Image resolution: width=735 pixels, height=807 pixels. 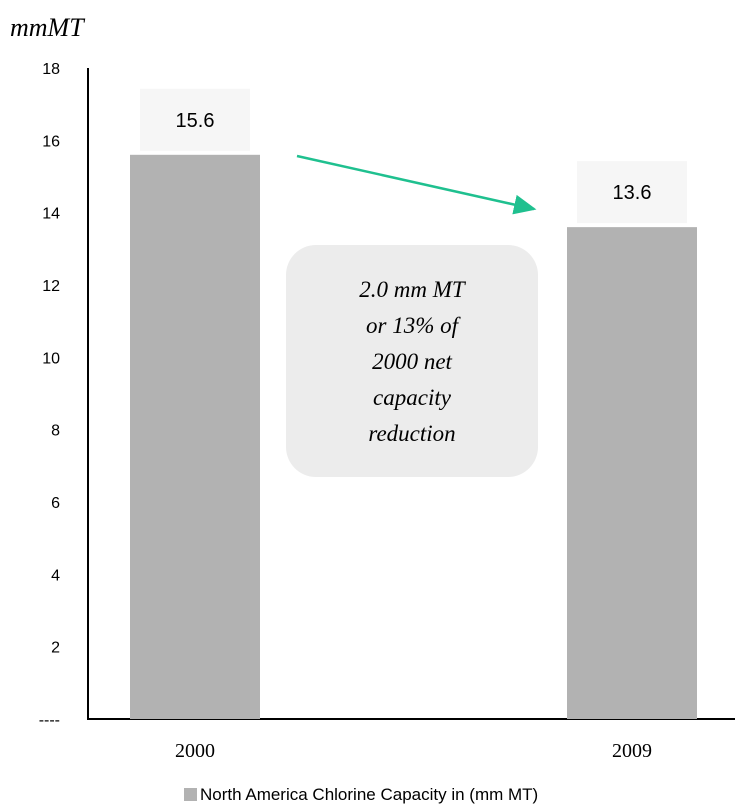 What do you see at coordinates (412, 397) in the screenshot?
I see `annotation-line: capacity` at bounding box center [412, 397].